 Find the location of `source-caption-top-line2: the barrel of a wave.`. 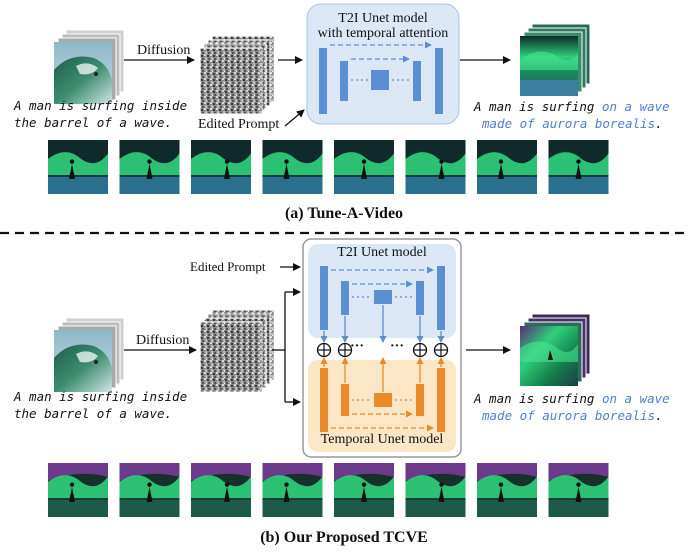

source-caption-top-line2: the barrel of a wave. is located at coordinates (93, 123).